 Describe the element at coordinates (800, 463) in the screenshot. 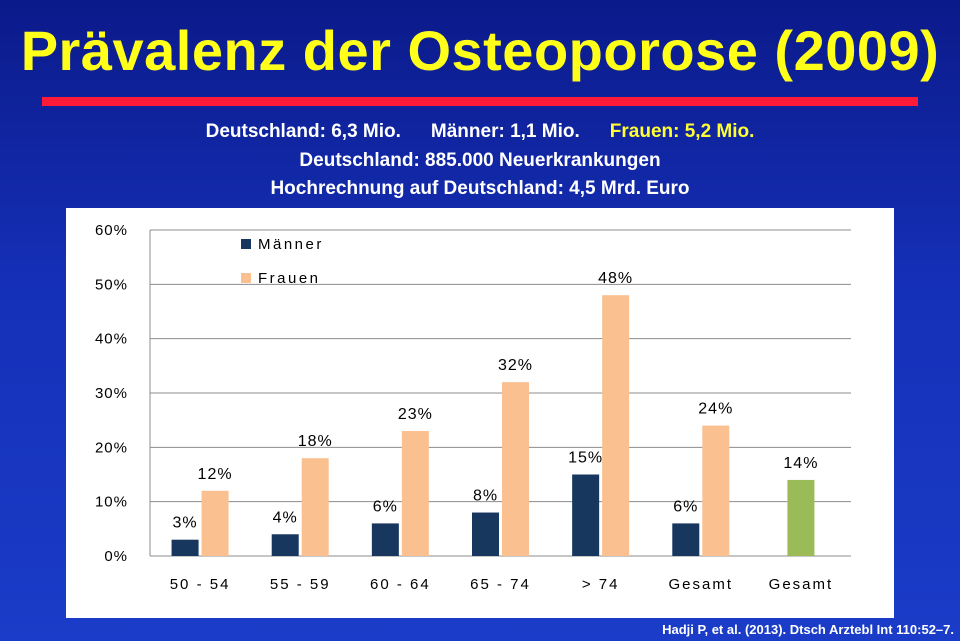

I see `data-label: 14%` at that location.